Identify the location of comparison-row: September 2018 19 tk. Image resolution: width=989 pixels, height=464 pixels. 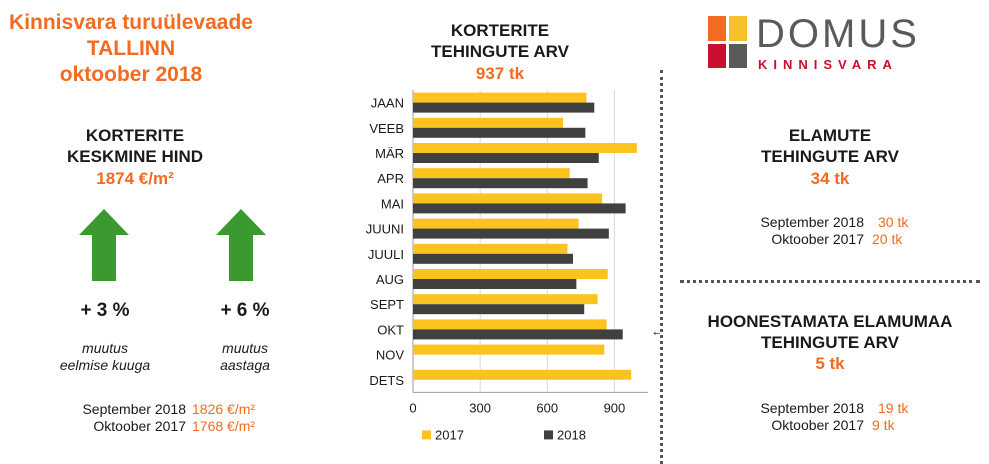
(813, 408).